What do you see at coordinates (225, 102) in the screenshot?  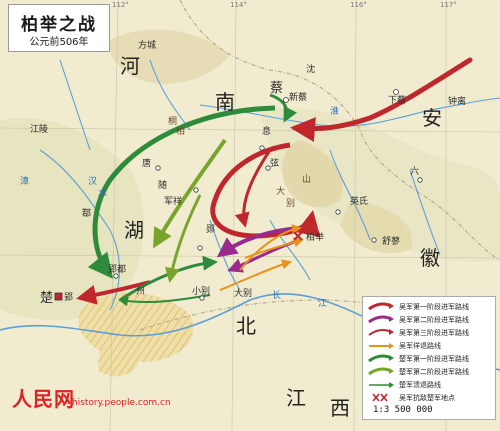 I see `region-nan: 南` at bounding box center [225, 102].